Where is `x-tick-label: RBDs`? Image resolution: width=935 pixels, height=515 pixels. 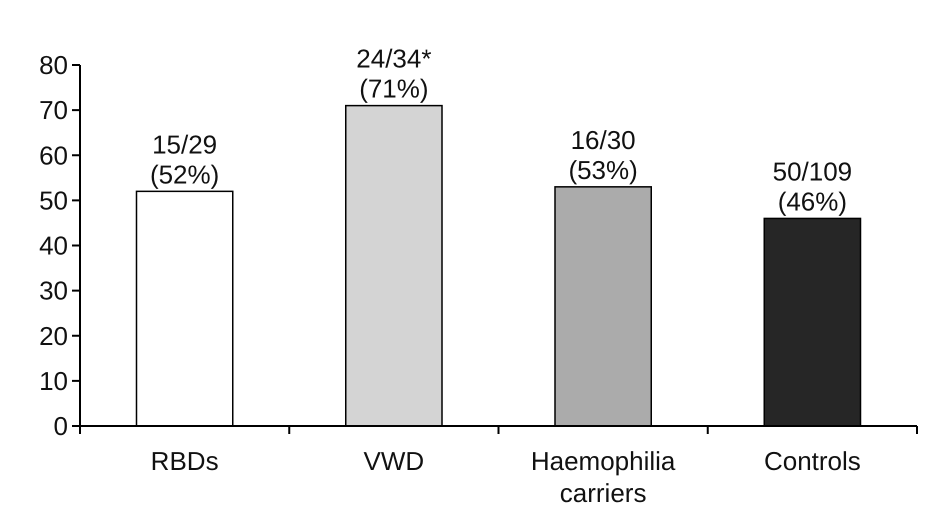
x-tick-label: RBDs is located at coordinates (184, 461).